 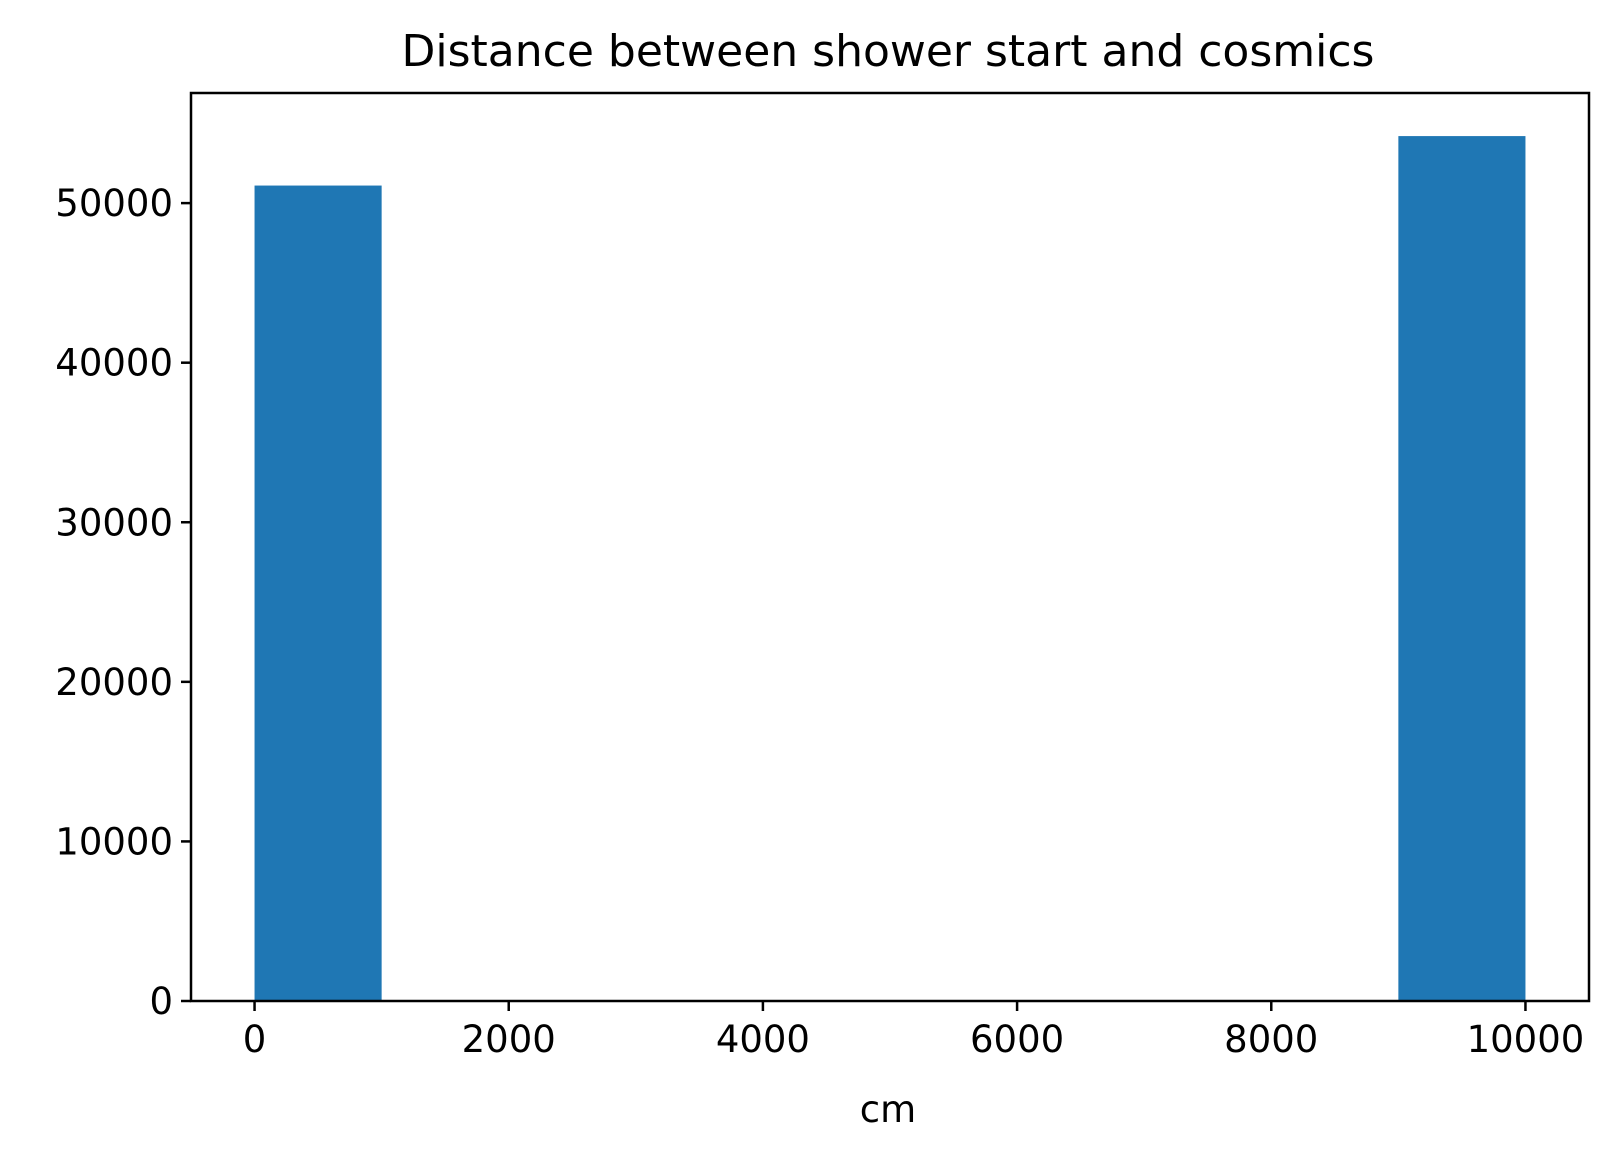 What do you see at coordinates (255, 1039) in the screenshot?
I see `x-tick-label: 0` at bounding box center [255, 1039].